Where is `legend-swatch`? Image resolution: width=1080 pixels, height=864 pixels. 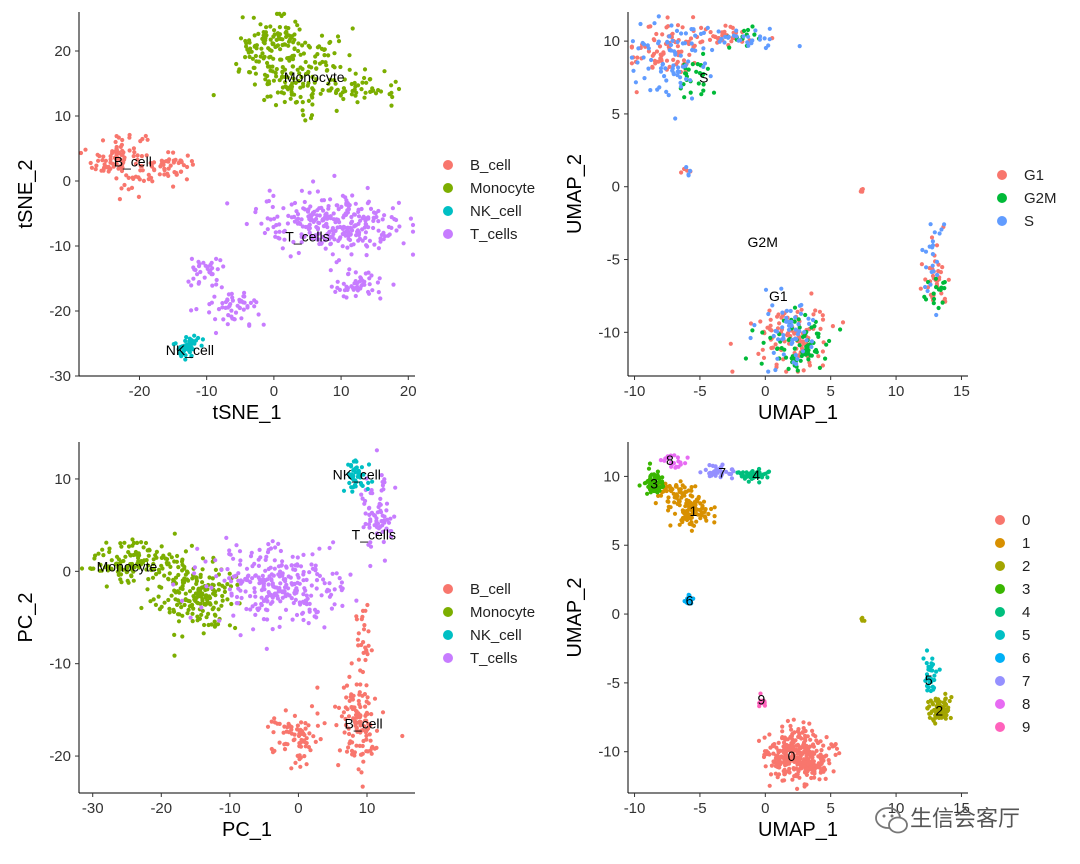
legend-swatch is located at coordinates (448, 188).